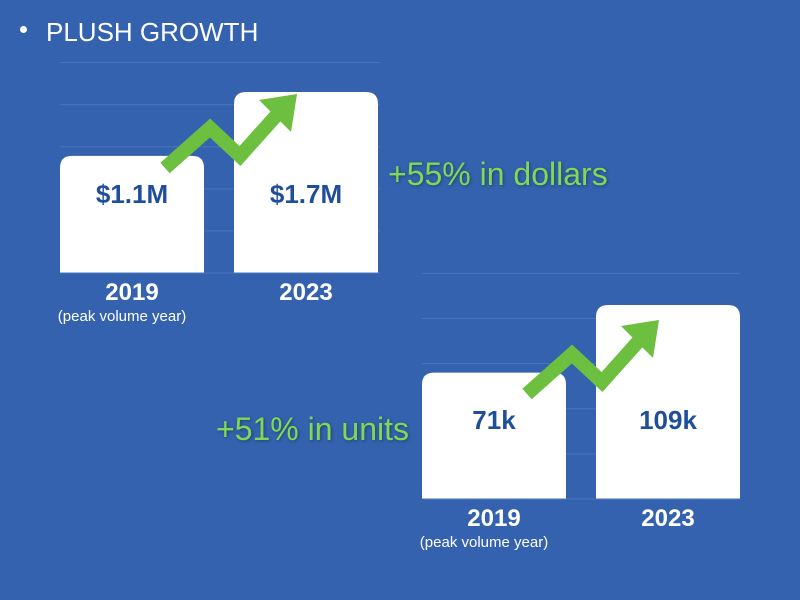 The image size is (800, 600). Describe the element at coordinates (131, 292) in the screenshot. I see `category-label-dollars: 2019` at that location.